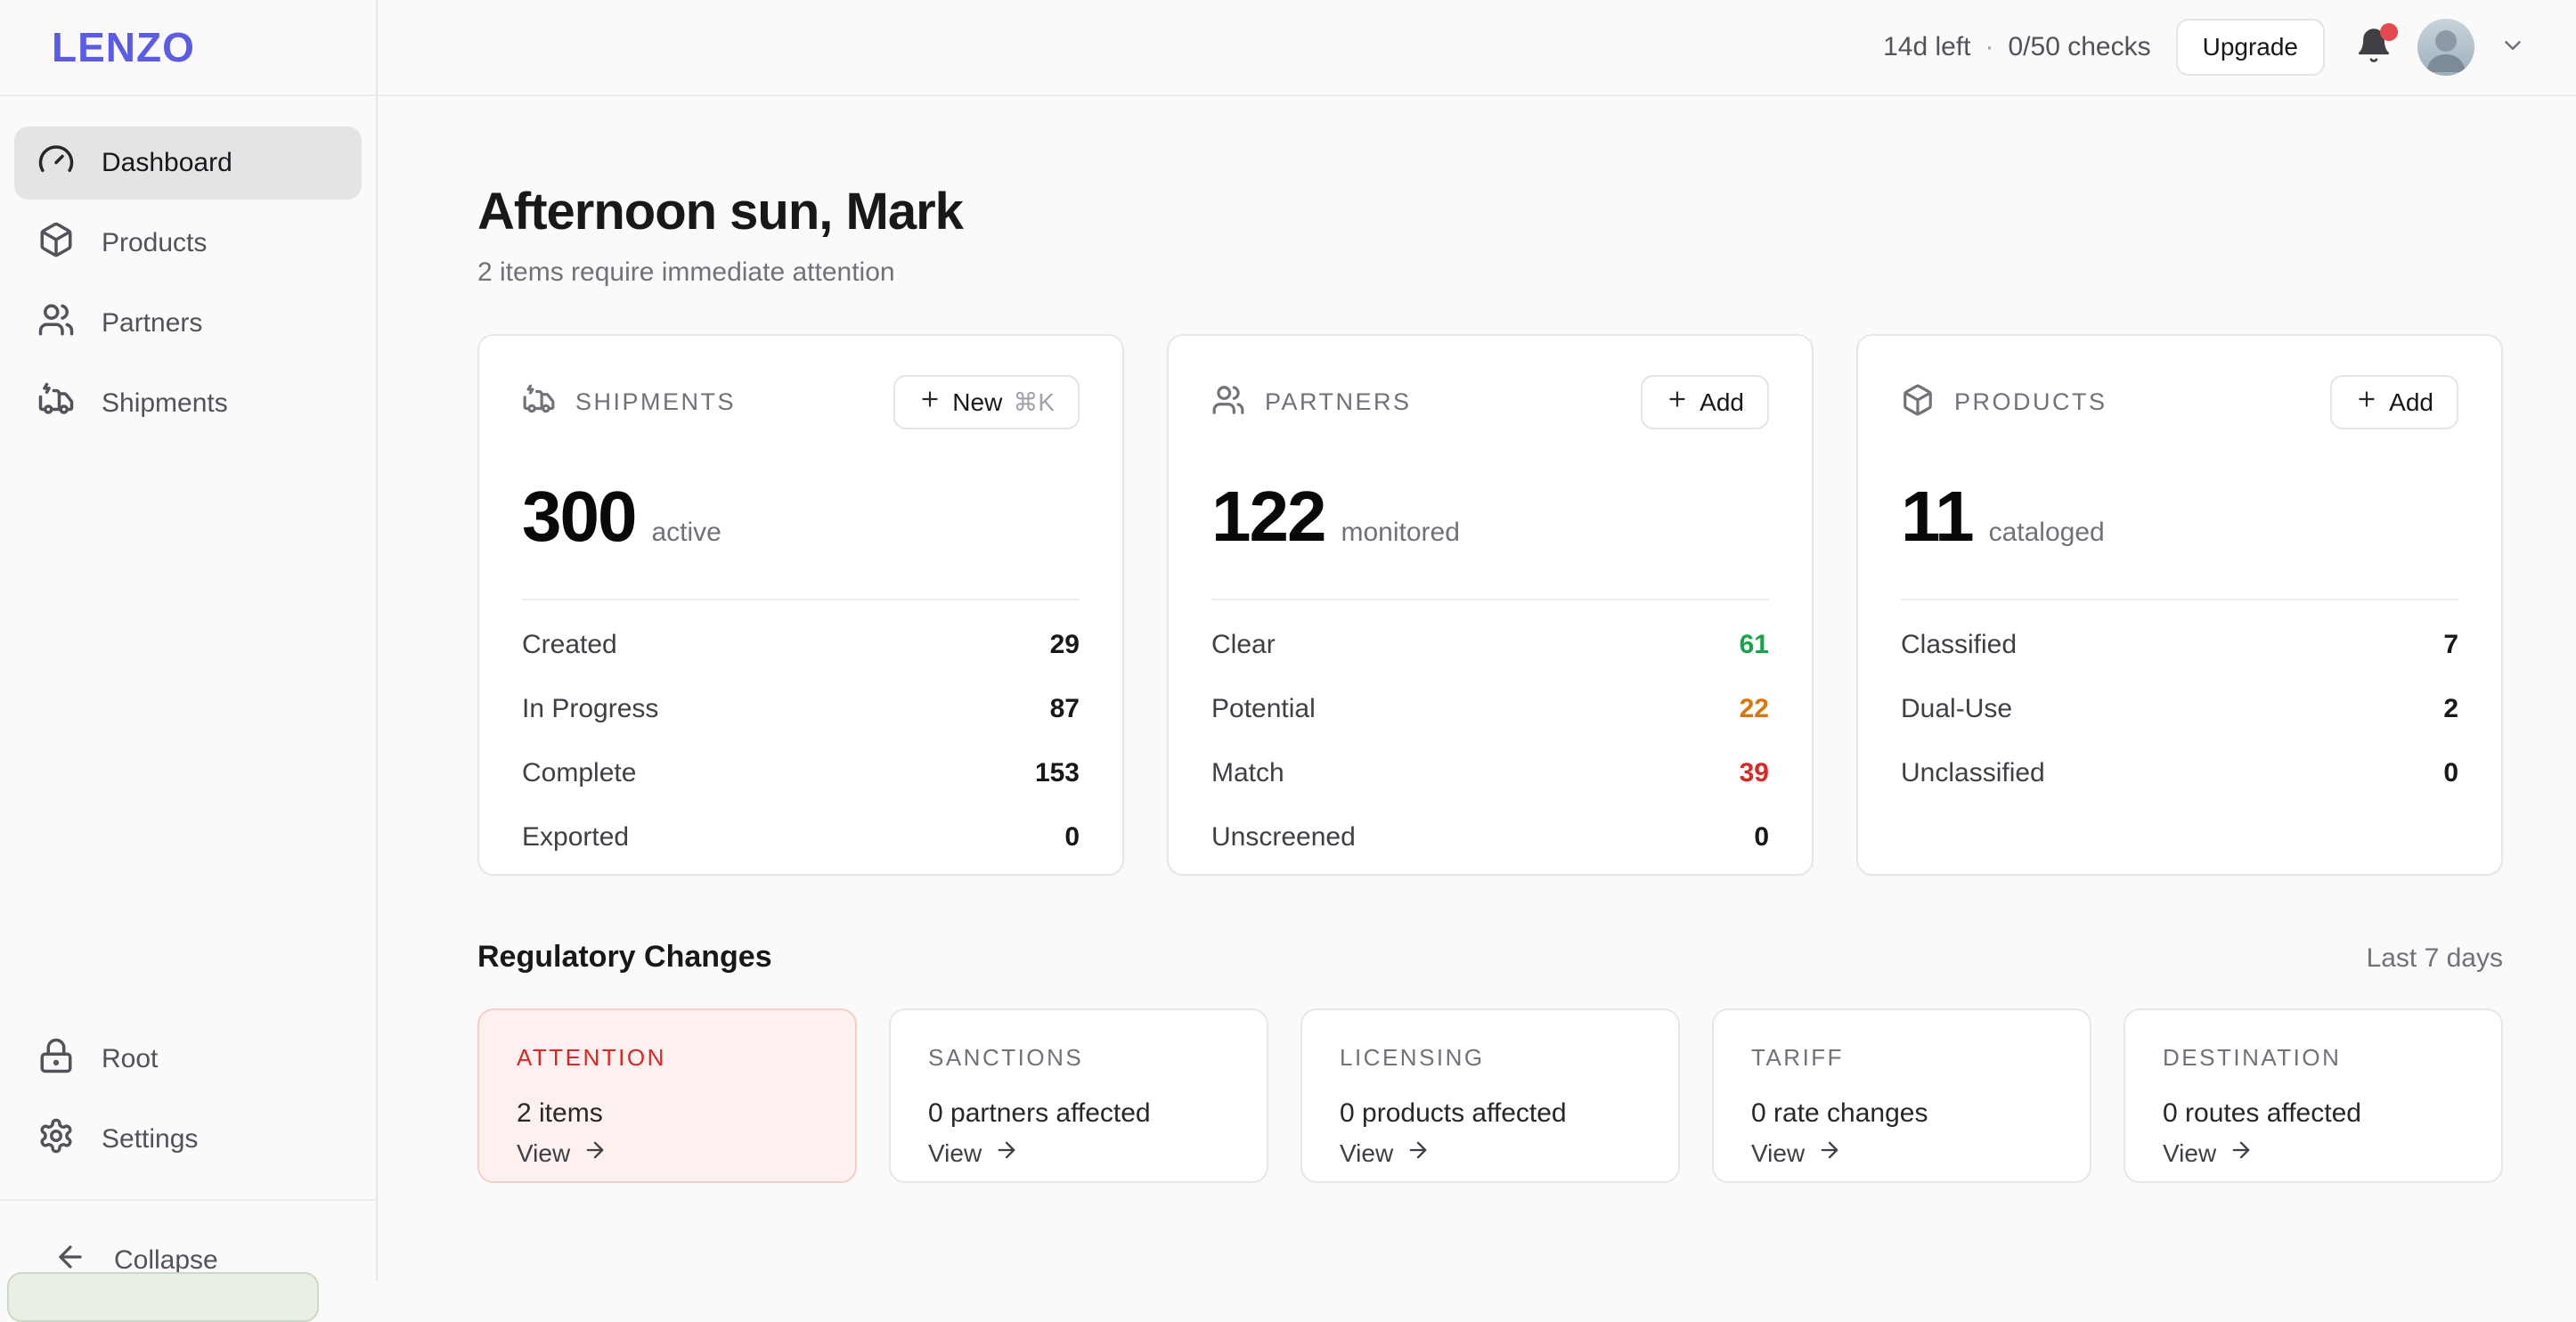  What do you see at coordinates (1401, 533) in the screenshot?
I see `metric-unit: monitored` at bounding box center [1401, 533].